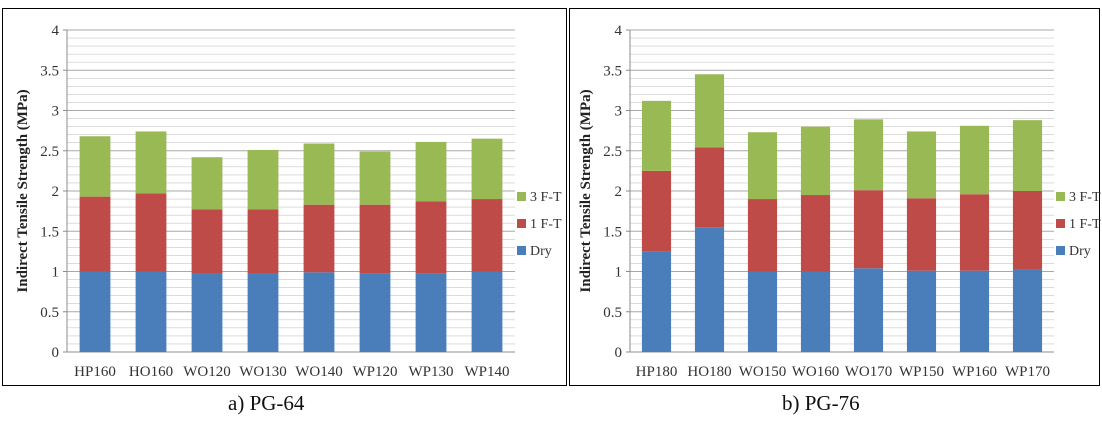 The width and height of the screenshot is (1102, 423). Describe the element at coordinates (487, 235) in the screenshot. I see `bar-1-f-t-wp140` at that location.